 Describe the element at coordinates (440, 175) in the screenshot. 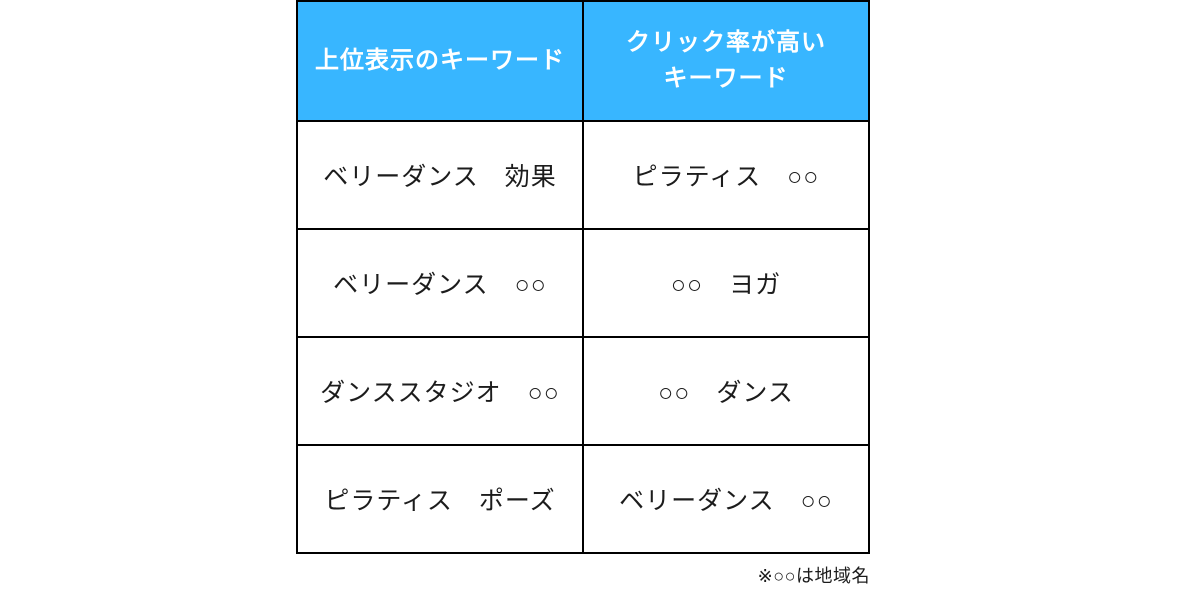

I see `table-cell: ベリーダンス 効果` at that location.